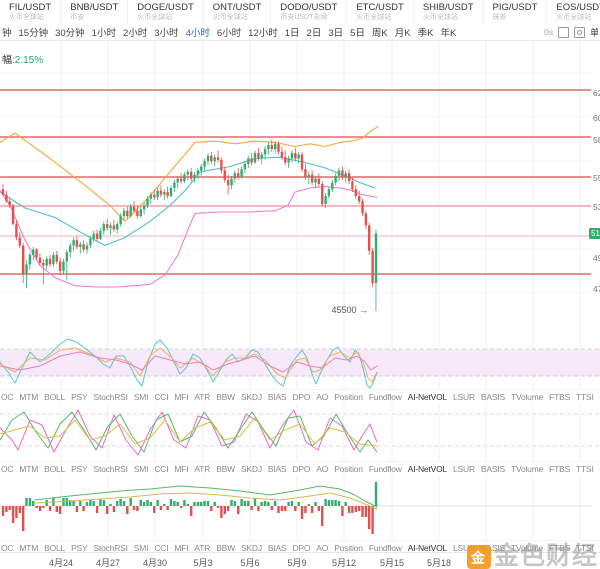  I want to click on symbol-tab-pig: PIG/USDT 抹茶, so click(516, 12).